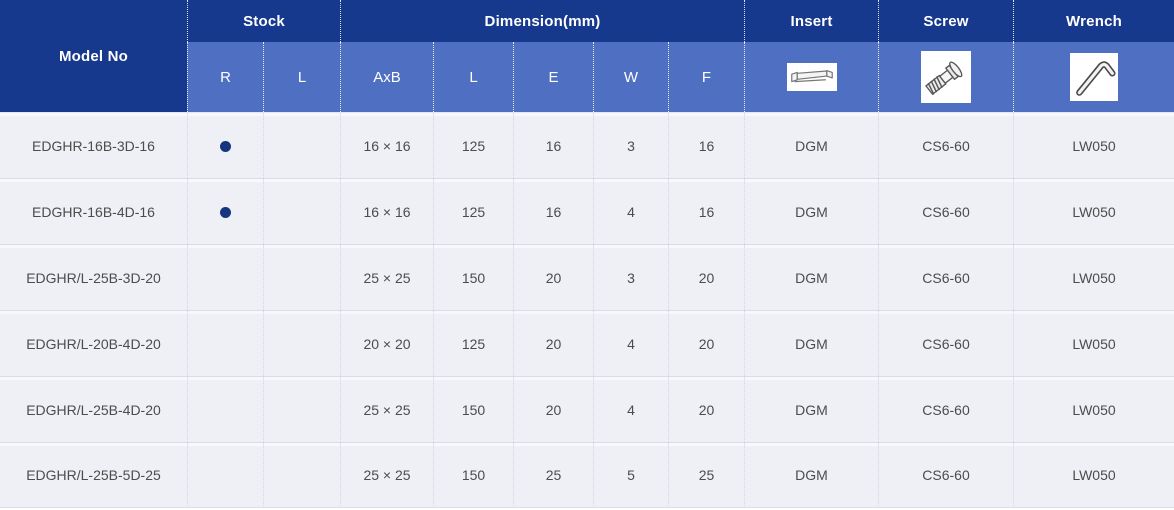 The height and width of the screenshot is (510, 1174). Describe the element at coordinates (473, 77) in the screenshot. I see `subheader-l: L` at that location.